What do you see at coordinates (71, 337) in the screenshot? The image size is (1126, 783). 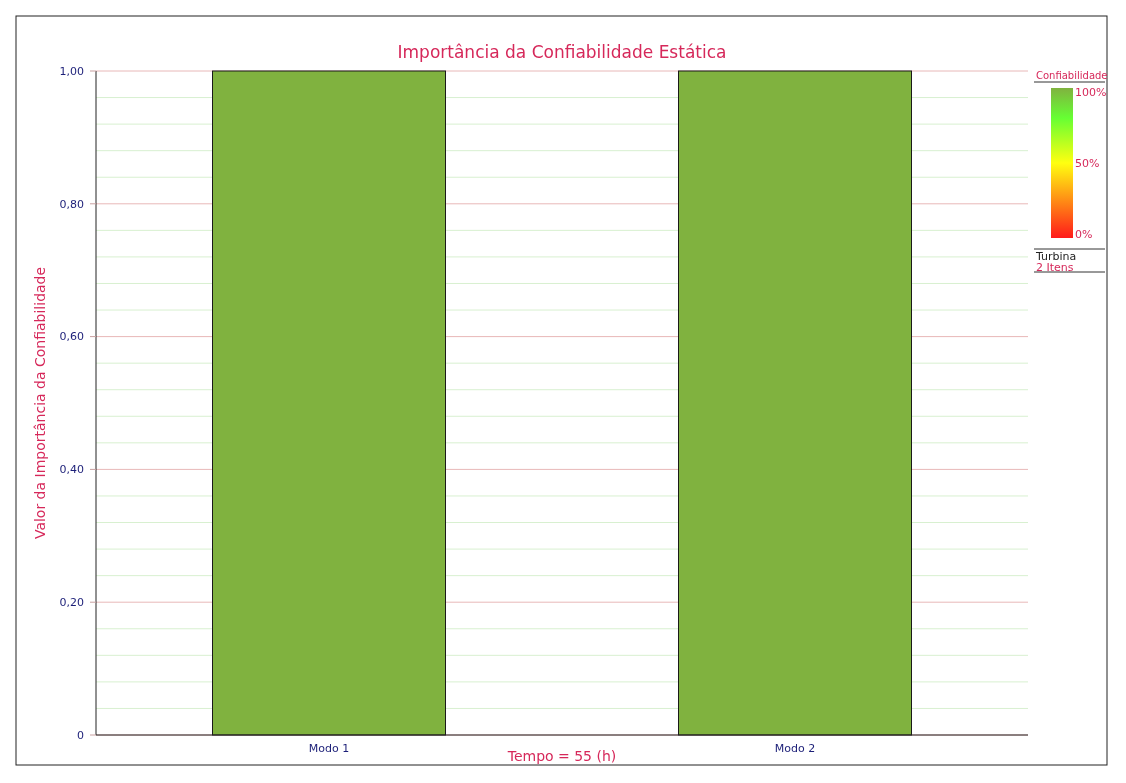 I see `y-tick-label: 0,60` at bounding box center [71, 337].